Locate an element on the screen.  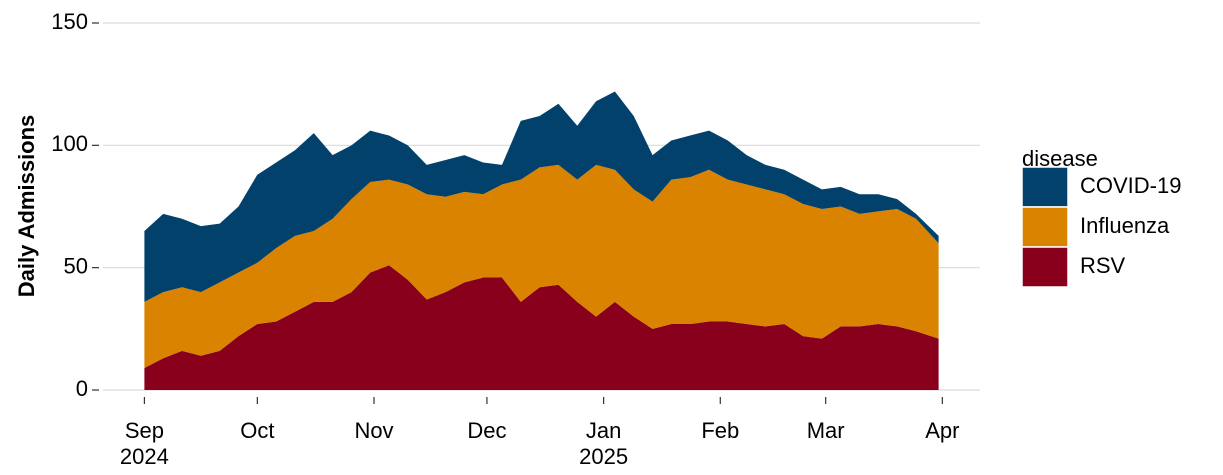
x-tick-label: Dec is located at coordinates (486, 430).